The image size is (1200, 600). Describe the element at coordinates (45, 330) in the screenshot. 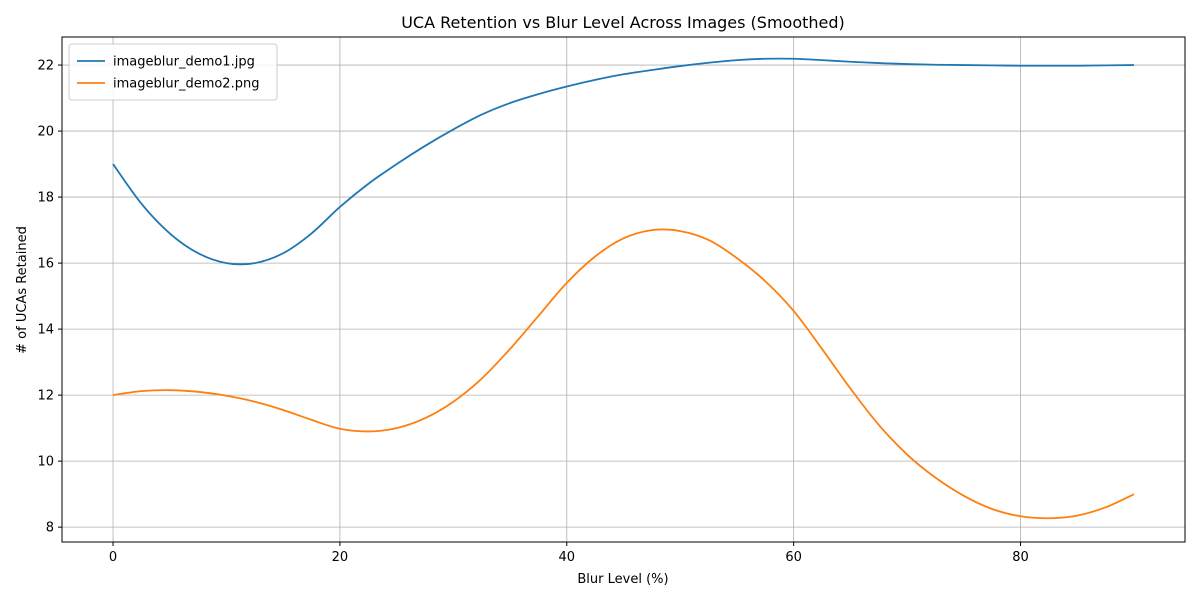

I see `y-tick-label: 14` at that location.